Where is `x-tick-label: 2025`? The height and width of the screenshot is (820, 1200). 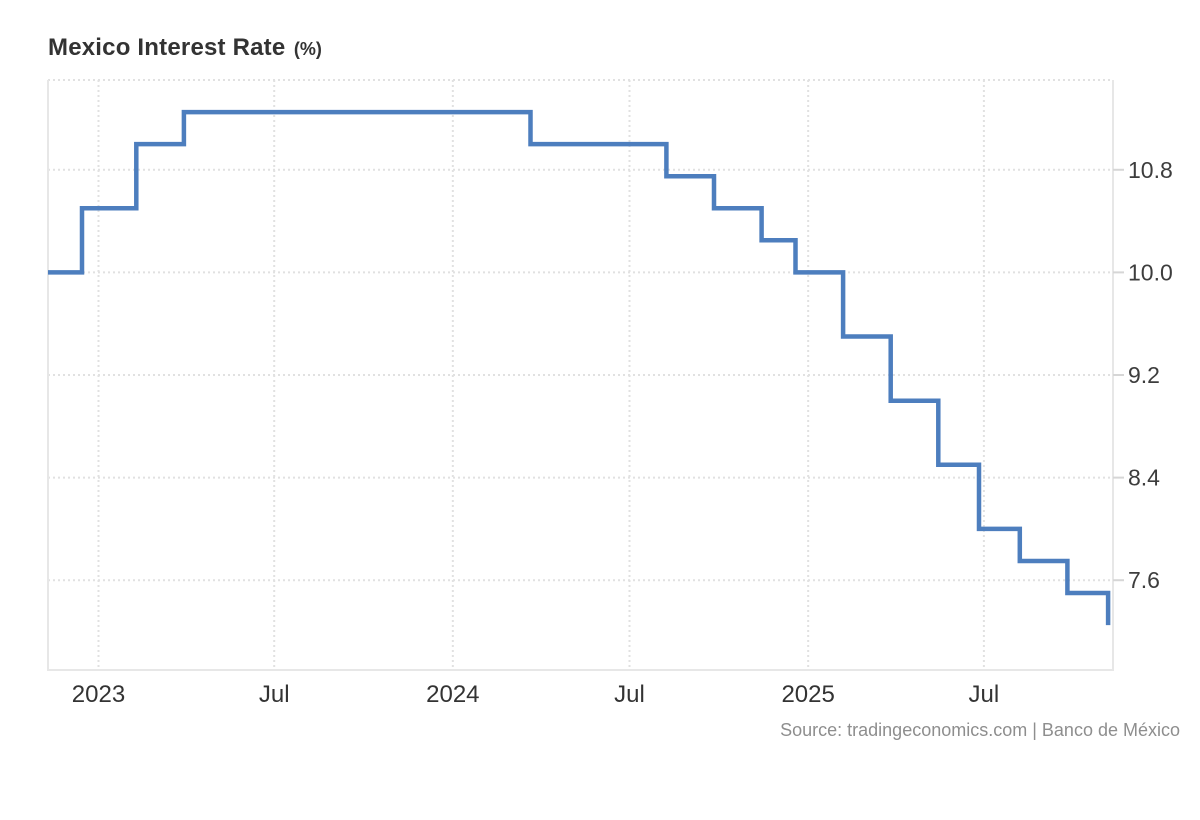
x-tick-label: 2025 is located at coordinates (807, 694).